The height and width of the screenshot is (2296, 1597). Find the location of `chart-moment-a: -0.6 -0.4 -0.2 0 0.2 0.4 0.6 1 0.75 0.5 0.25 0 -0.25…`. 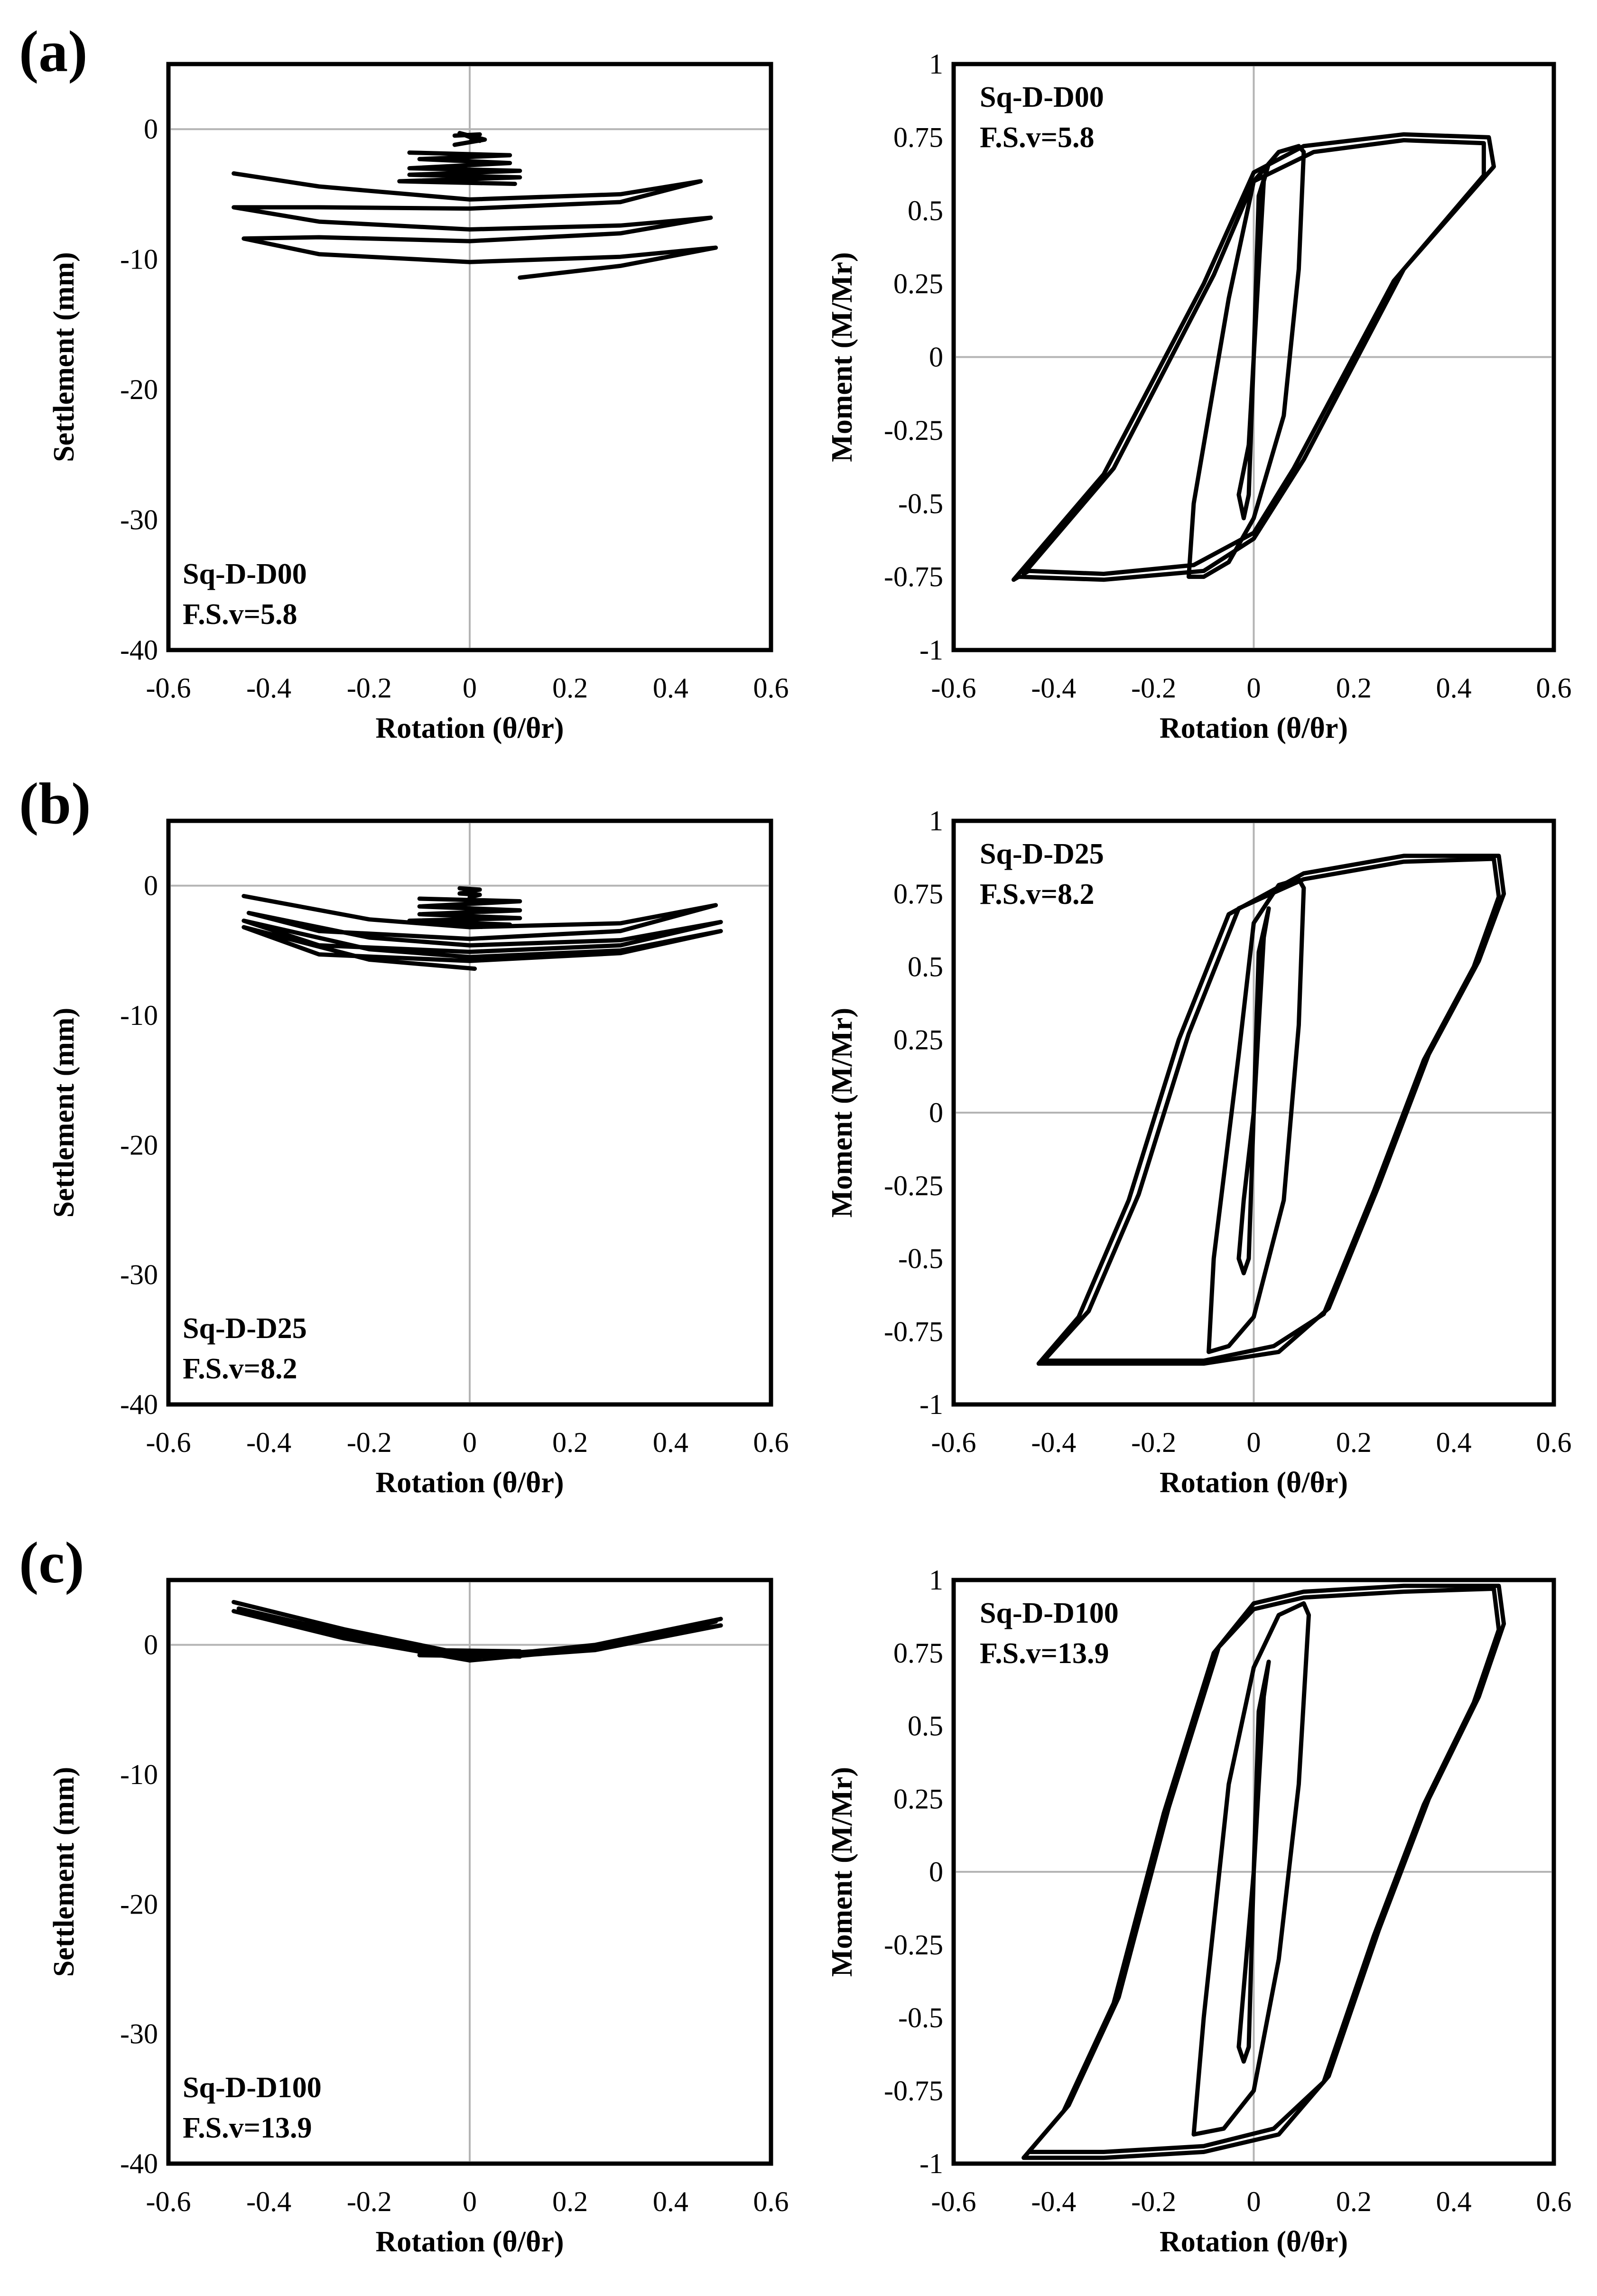

chart-moment-a: -0.6 -0.4 -0.2 0 0.2 0.4 0.6 1 0.75 0.5 0.25 0 -0.25… is located at coordinates (1199, 396).